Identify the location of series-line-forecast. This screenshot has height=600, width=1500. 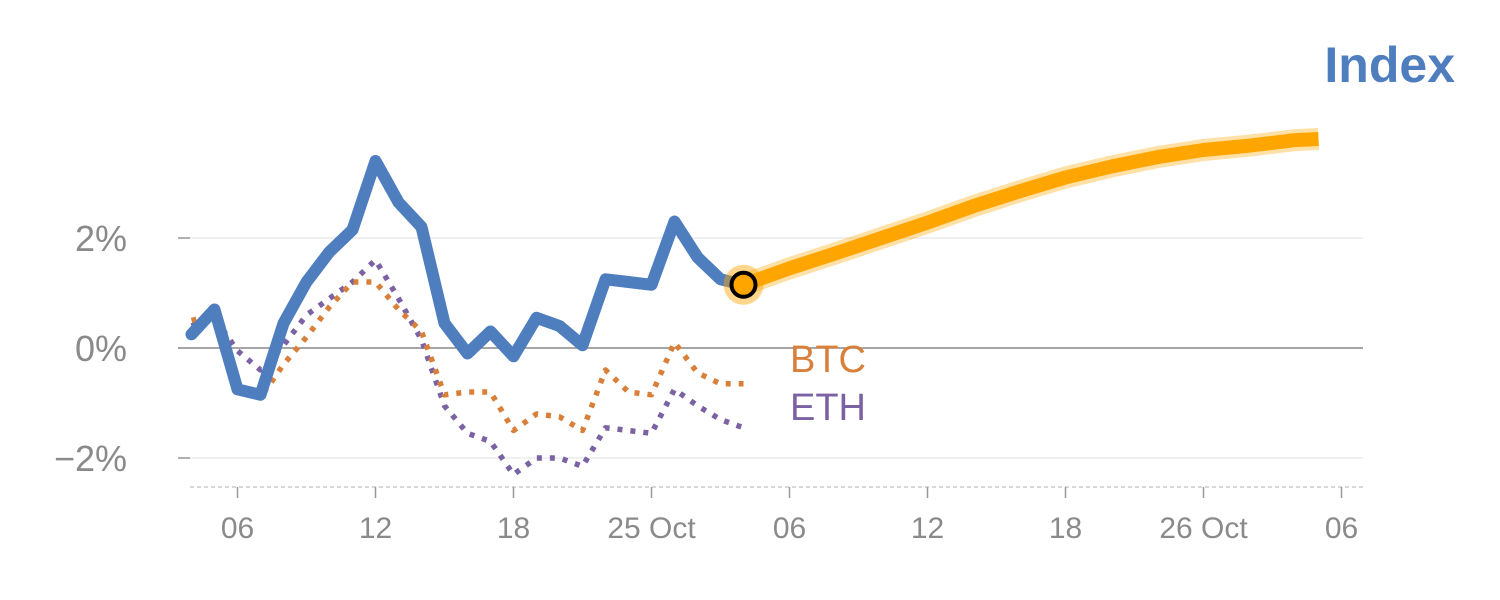
(1030, 212).